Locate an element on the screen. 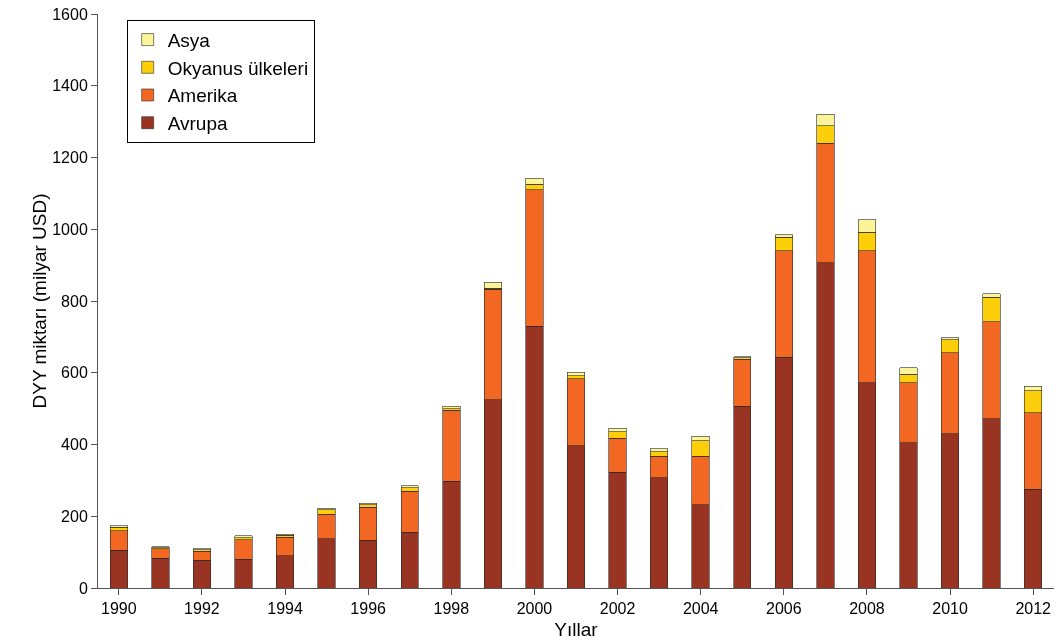 This screenshot has height=644, width=1062. x-tick-label: 2008 is located at coordinates (867, 609).